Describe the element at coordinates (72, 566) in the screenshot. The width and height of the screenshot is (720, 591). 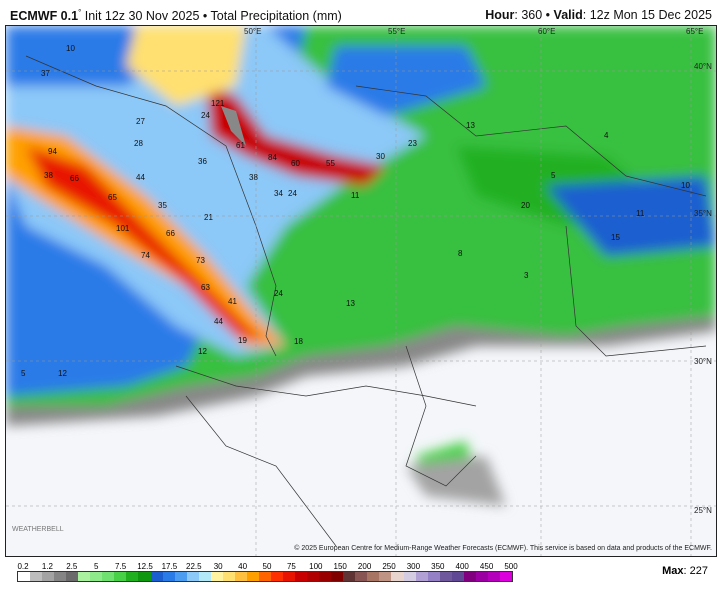
I see `legend-tick: 2.5` at that location.